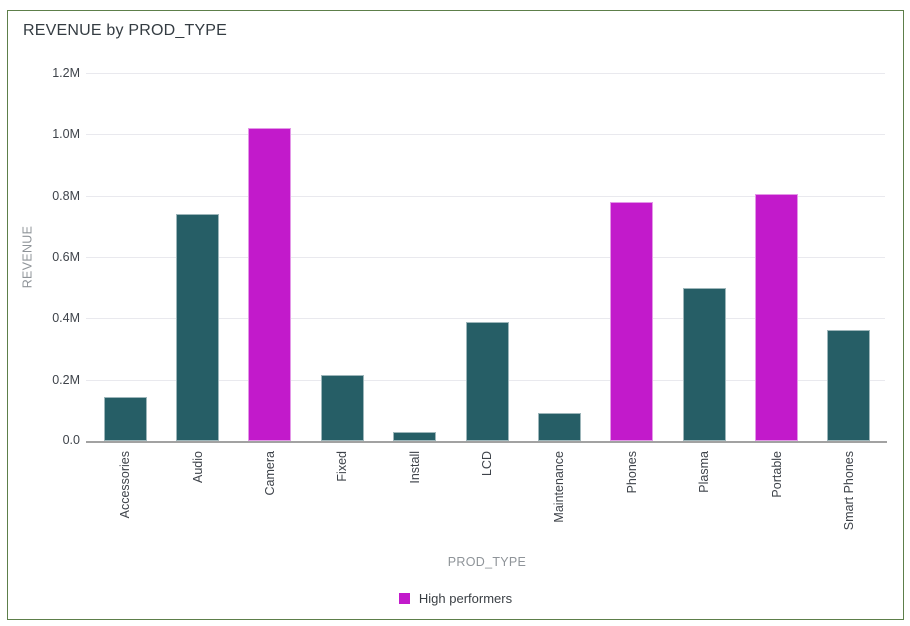  I want to click on y-tick-label: 0.6M, so click(66, 257).